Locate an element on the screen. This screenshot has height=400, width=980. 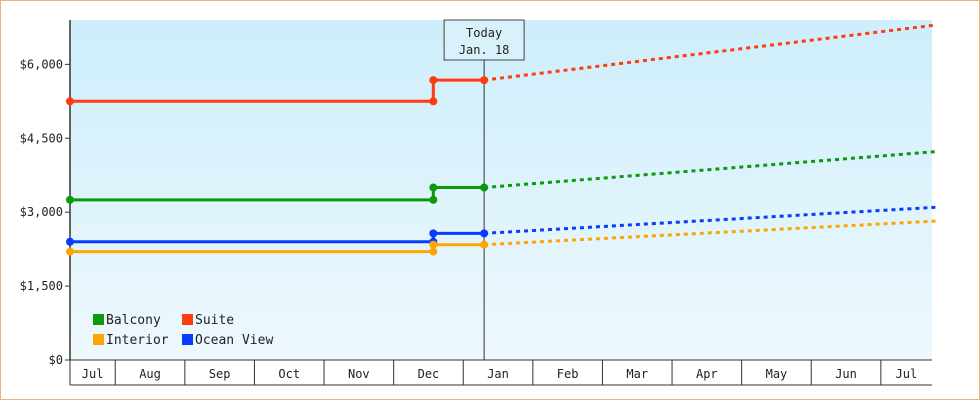
series-projection-balcony is located at coordinates (710, 170).